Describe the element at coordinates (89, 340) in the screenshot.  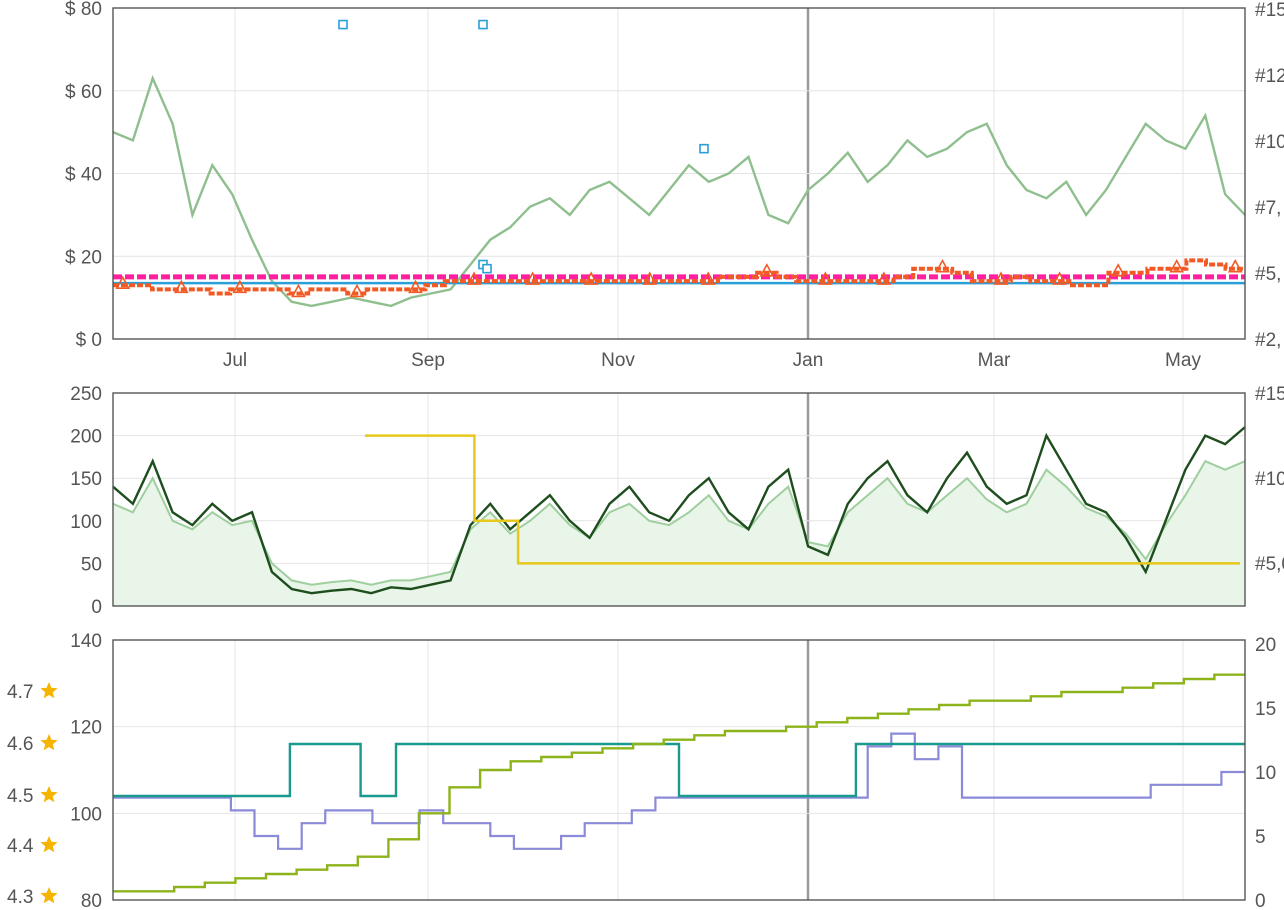
I see `y-tick-label: $ 0` at that location.